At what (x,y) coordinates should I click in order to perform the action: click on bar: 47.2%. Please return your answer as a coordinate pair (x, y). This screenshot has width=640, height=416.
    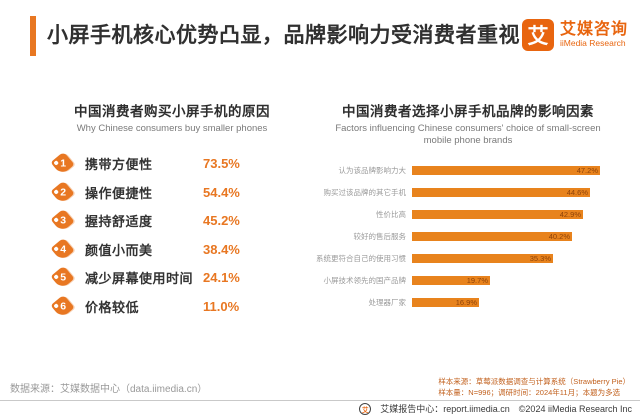
    Looking at the image, I should click on (506, 171).